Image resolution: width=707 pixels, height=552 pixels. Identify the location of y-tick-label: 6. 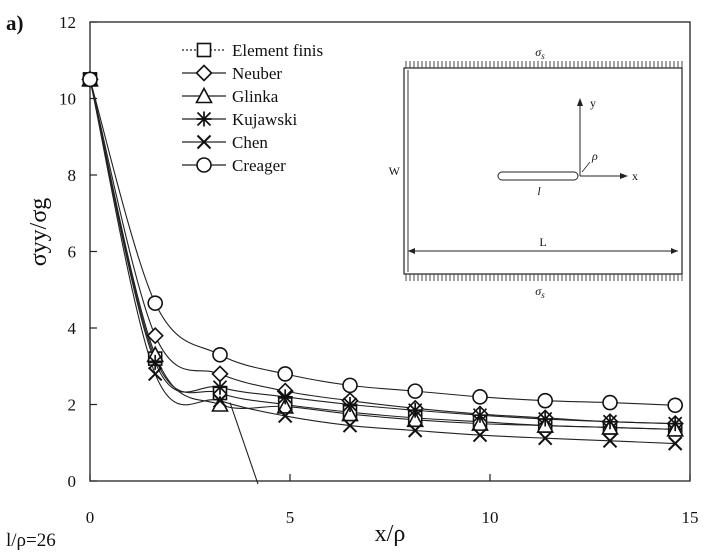
(72, 252).